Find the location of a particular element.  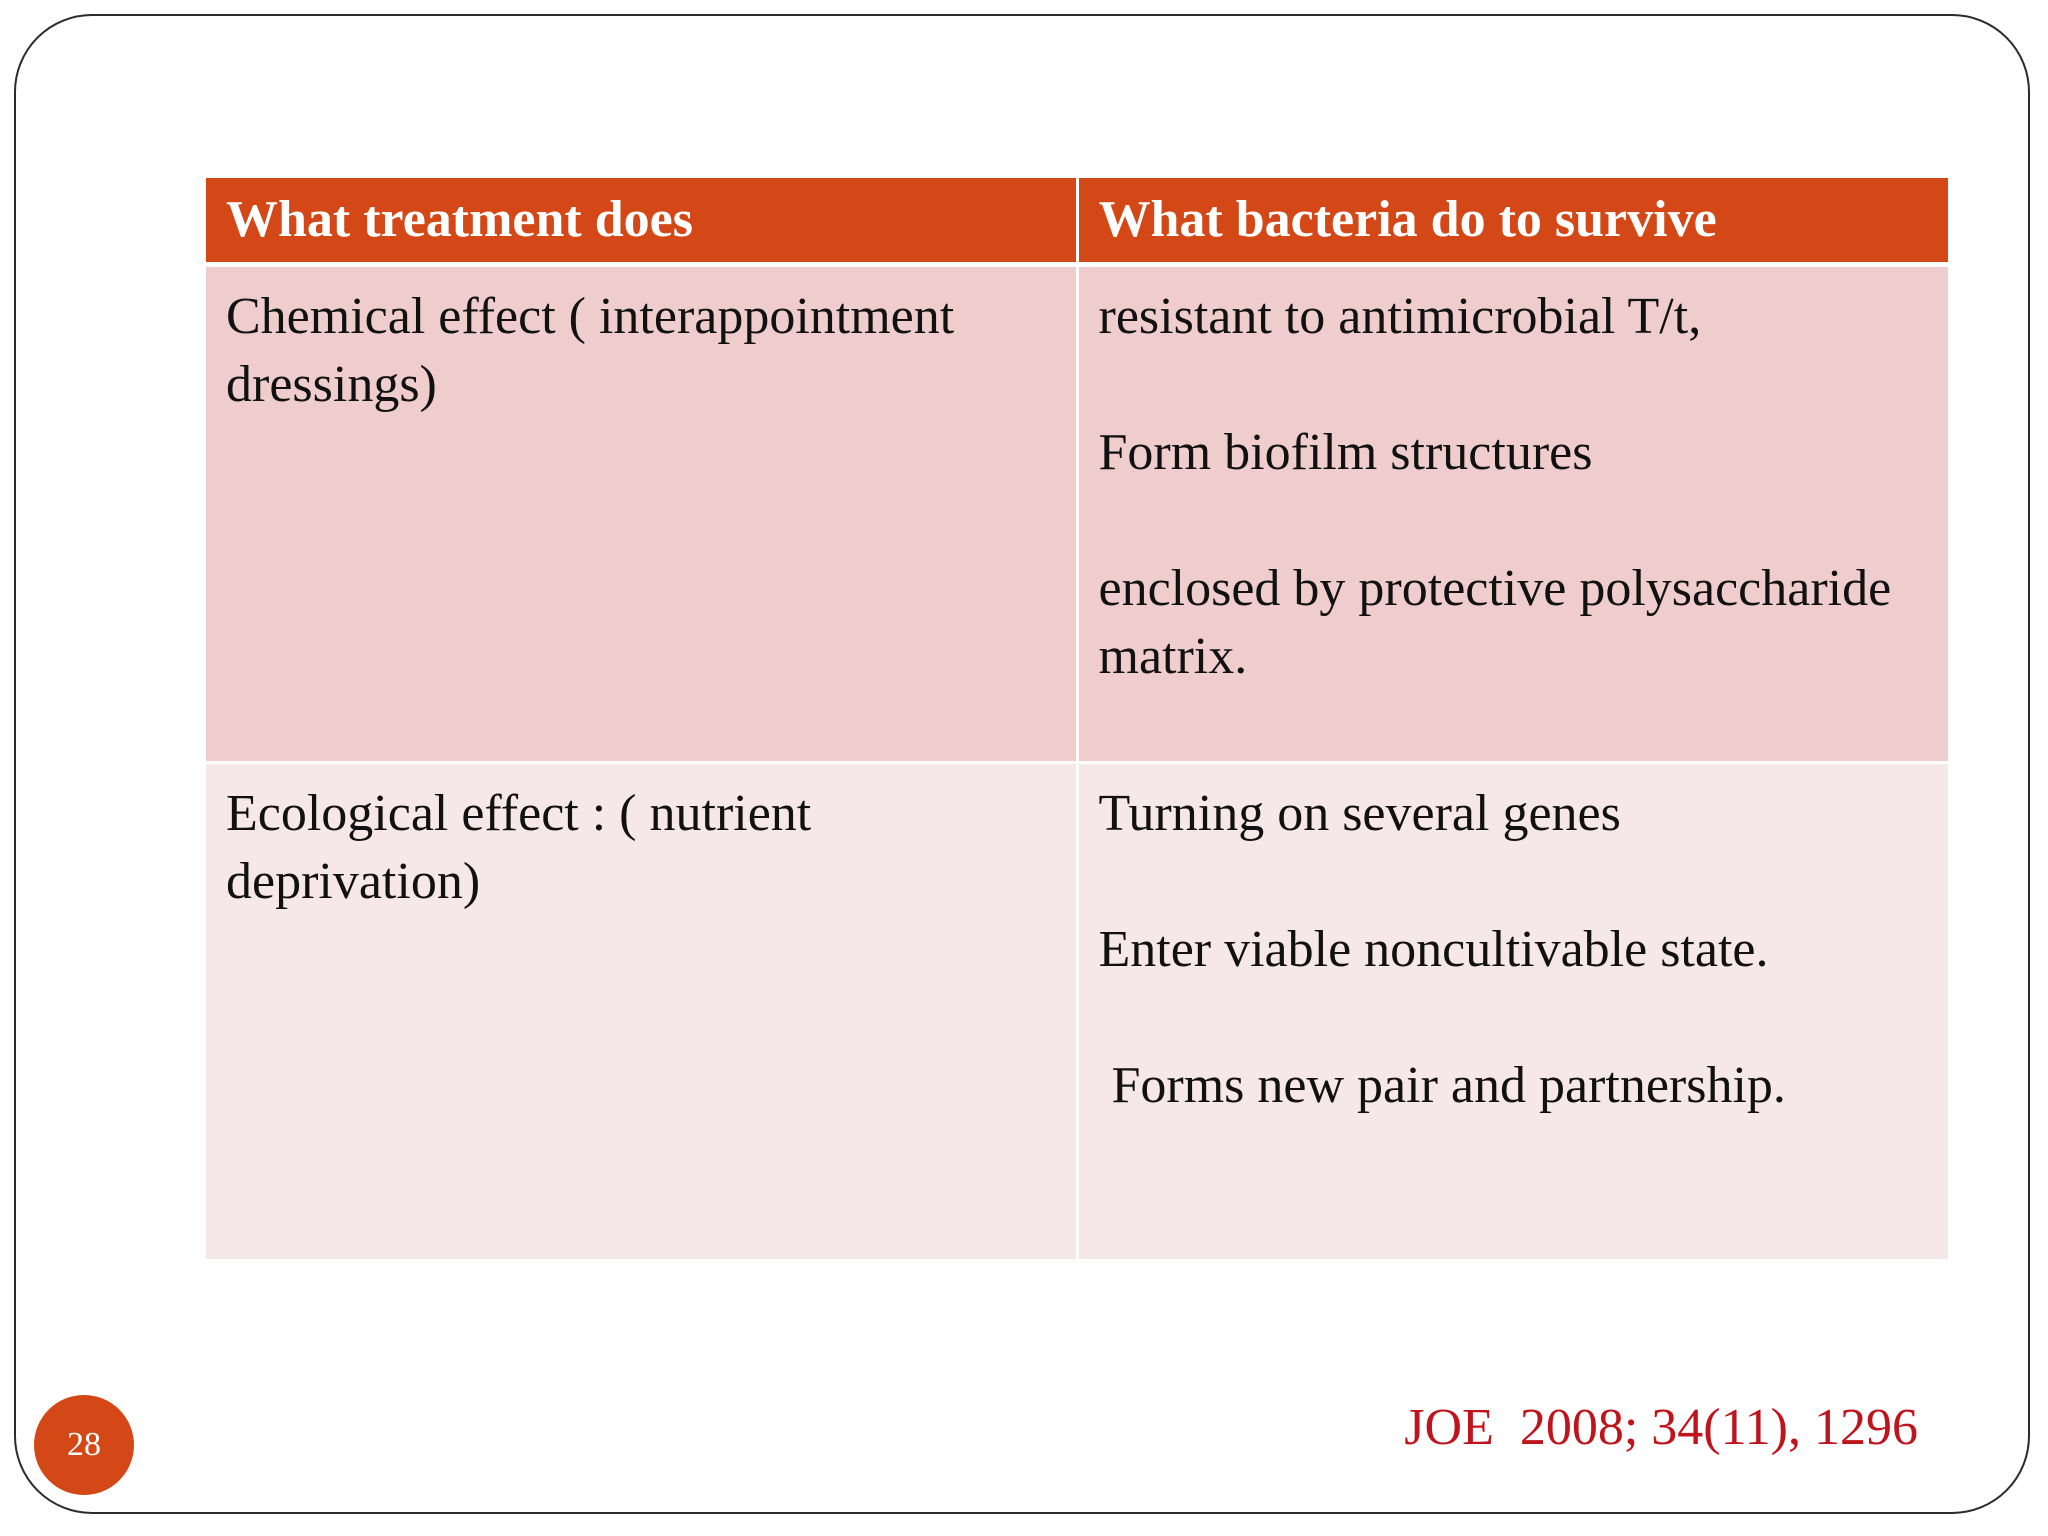

page-number-badge: 28 is located at coordinates (84, 1445).